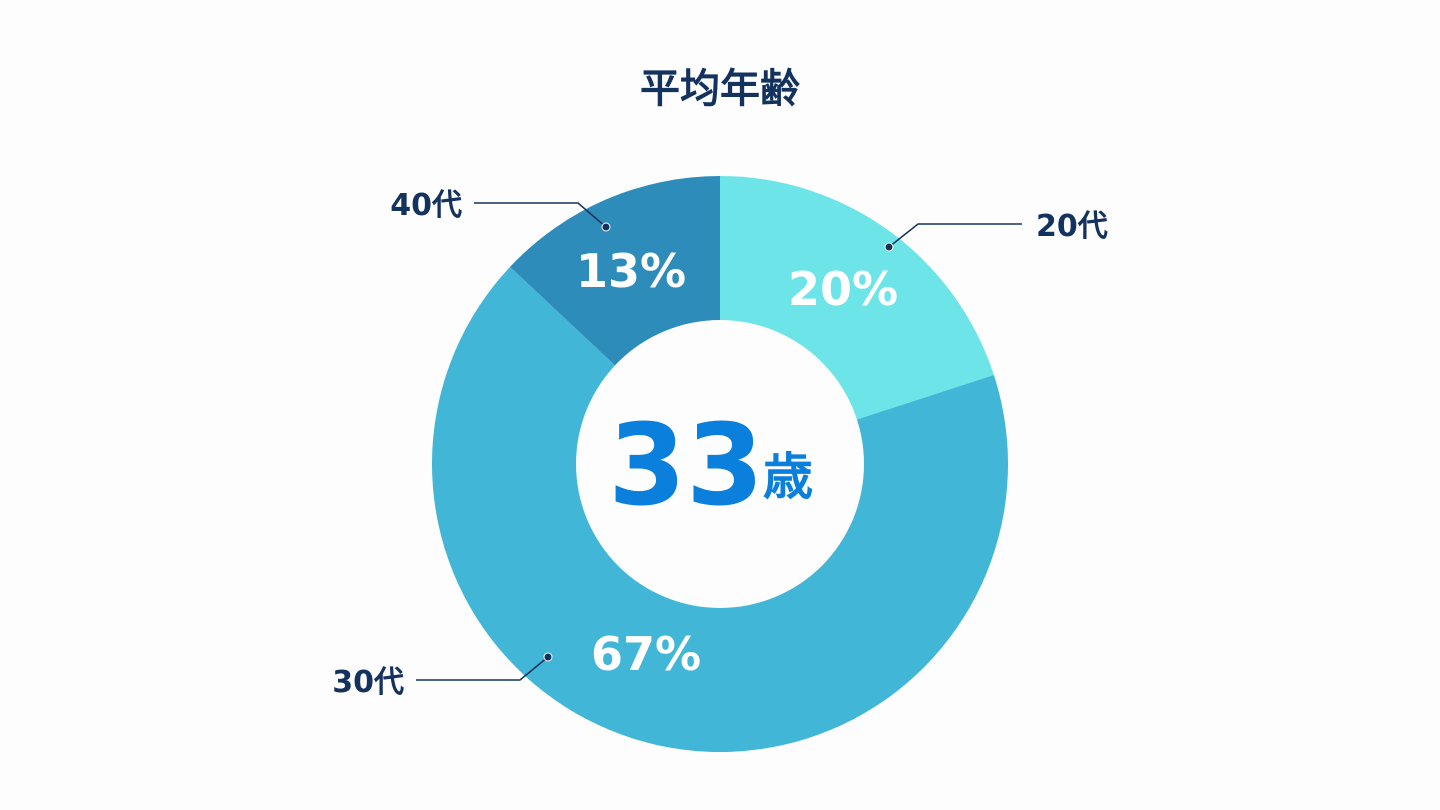 The image size is (1440, 810). Describe the element at coordinates (368, 682) in the screenshot. I see `slice-label: 30代` at that location.